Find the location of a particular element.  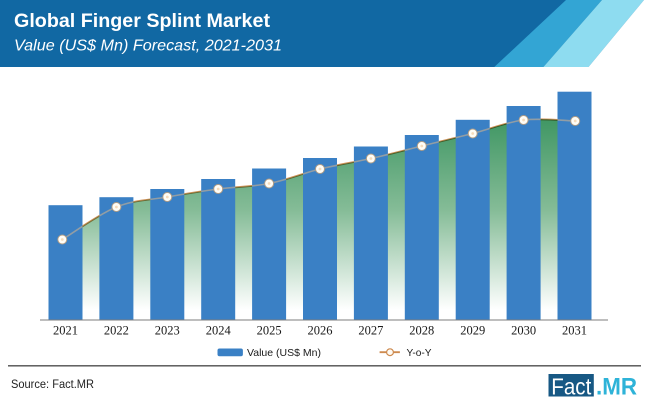

svg-text: Fact is located at coordinates (571, 387).